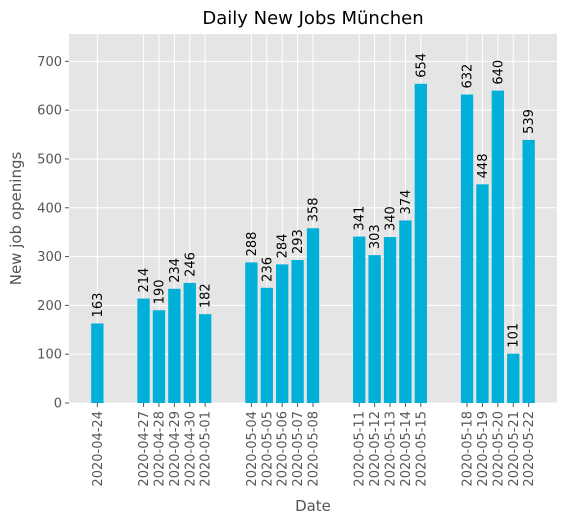 This screenshot has width=572, height=523. Describe the element at coordinates (360, 449) in the screenshot. I see `x-tick-label: 2020-05-11` at that location.